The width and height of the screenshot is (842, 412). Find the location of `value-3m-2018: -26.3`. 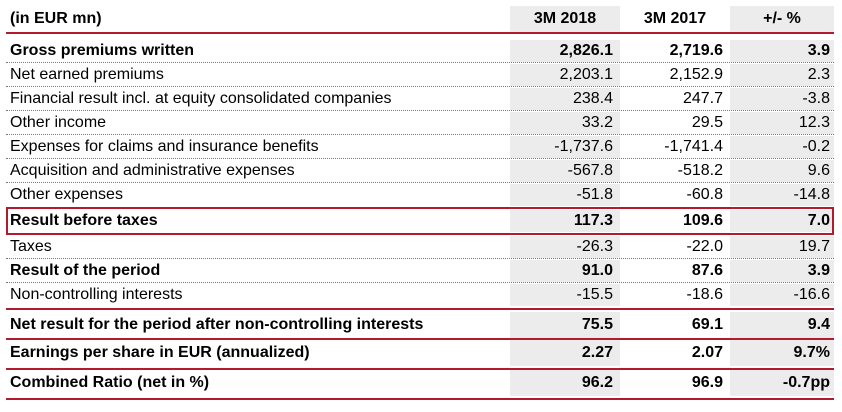

value-3m-2018: -26.3 is located at coordinates (565, 247).